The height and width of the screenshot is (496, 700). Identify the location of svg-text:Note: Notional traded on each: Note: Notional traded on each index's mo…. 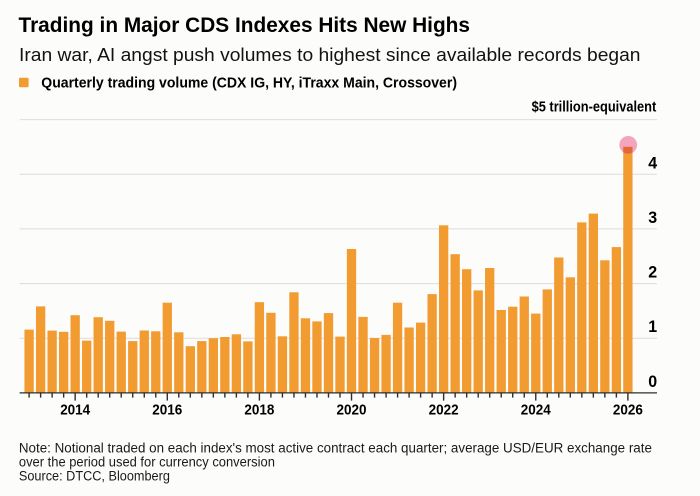
(335, 448).